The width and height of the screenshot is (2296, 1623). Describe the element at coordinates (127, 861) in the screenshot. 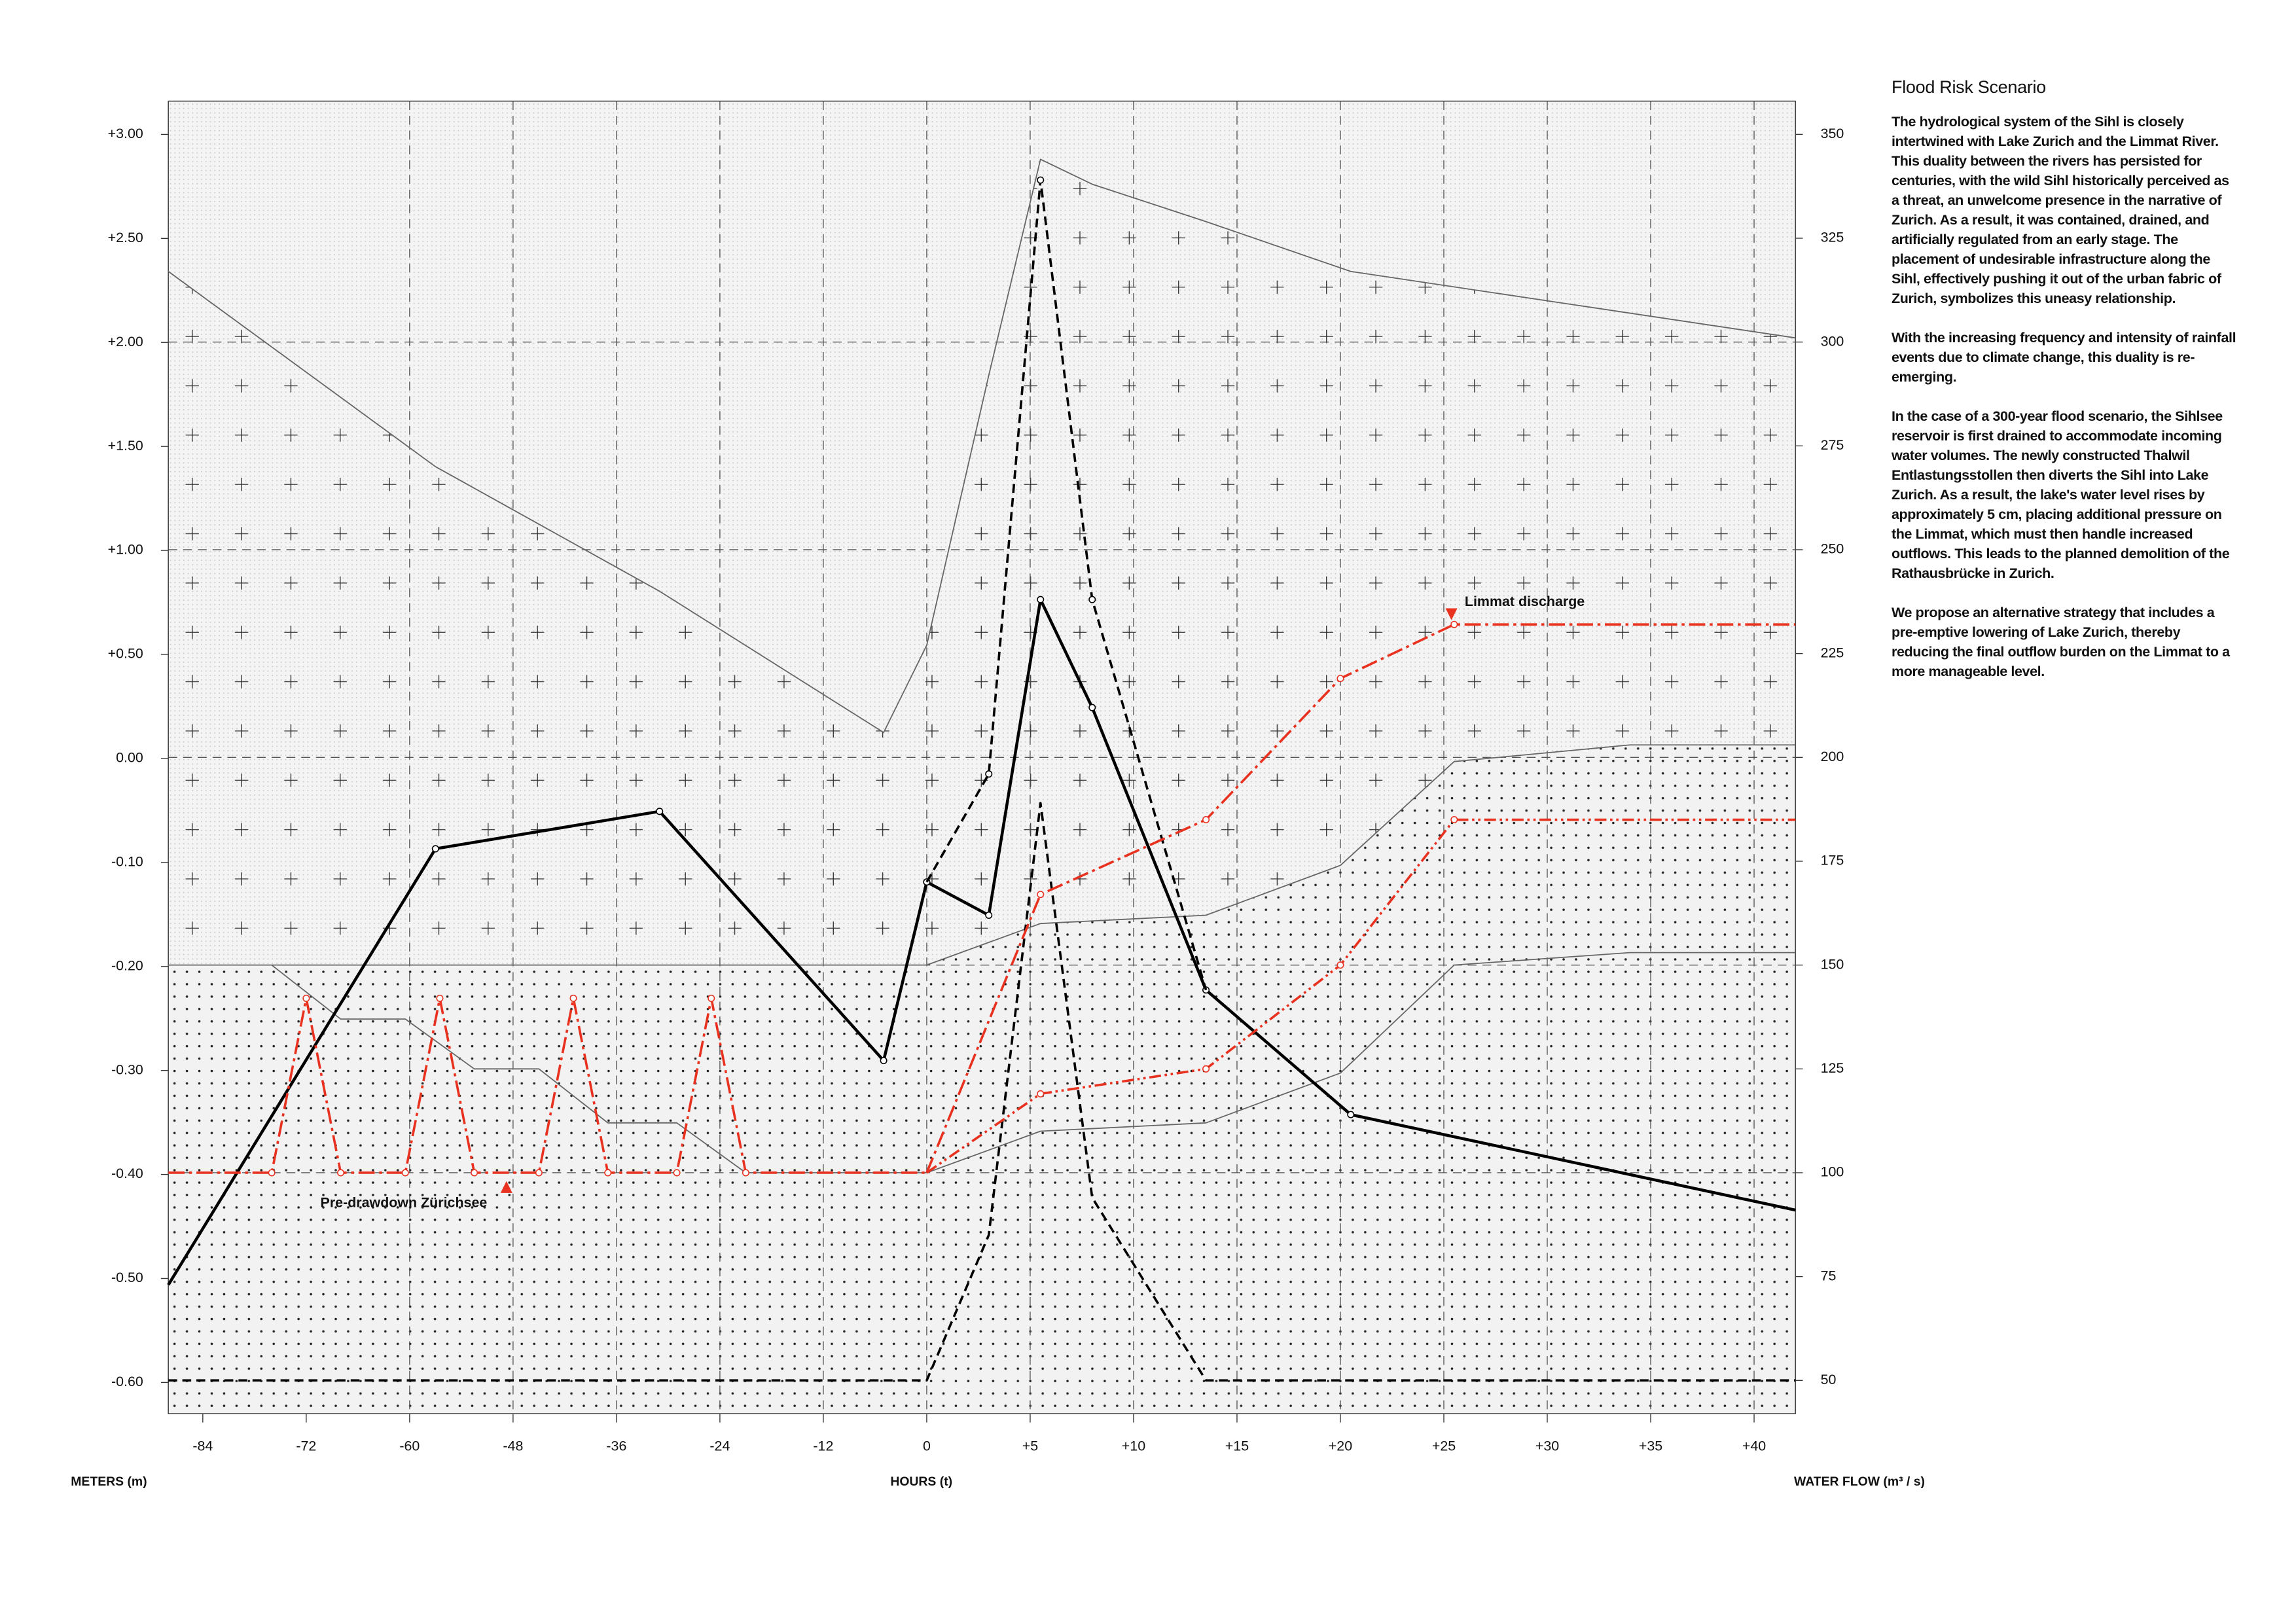

I see `y-tick-label: -0.10` at that location.